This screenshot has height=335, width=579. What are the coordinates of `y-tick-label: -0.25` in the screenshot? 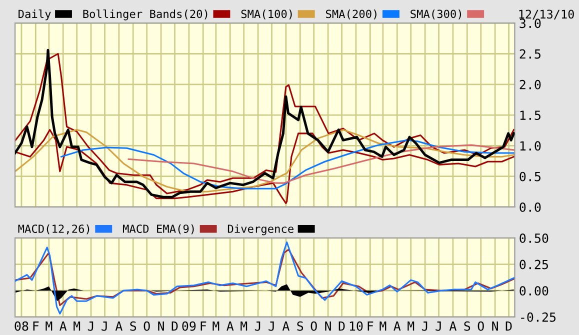 It's located at (538, 317).